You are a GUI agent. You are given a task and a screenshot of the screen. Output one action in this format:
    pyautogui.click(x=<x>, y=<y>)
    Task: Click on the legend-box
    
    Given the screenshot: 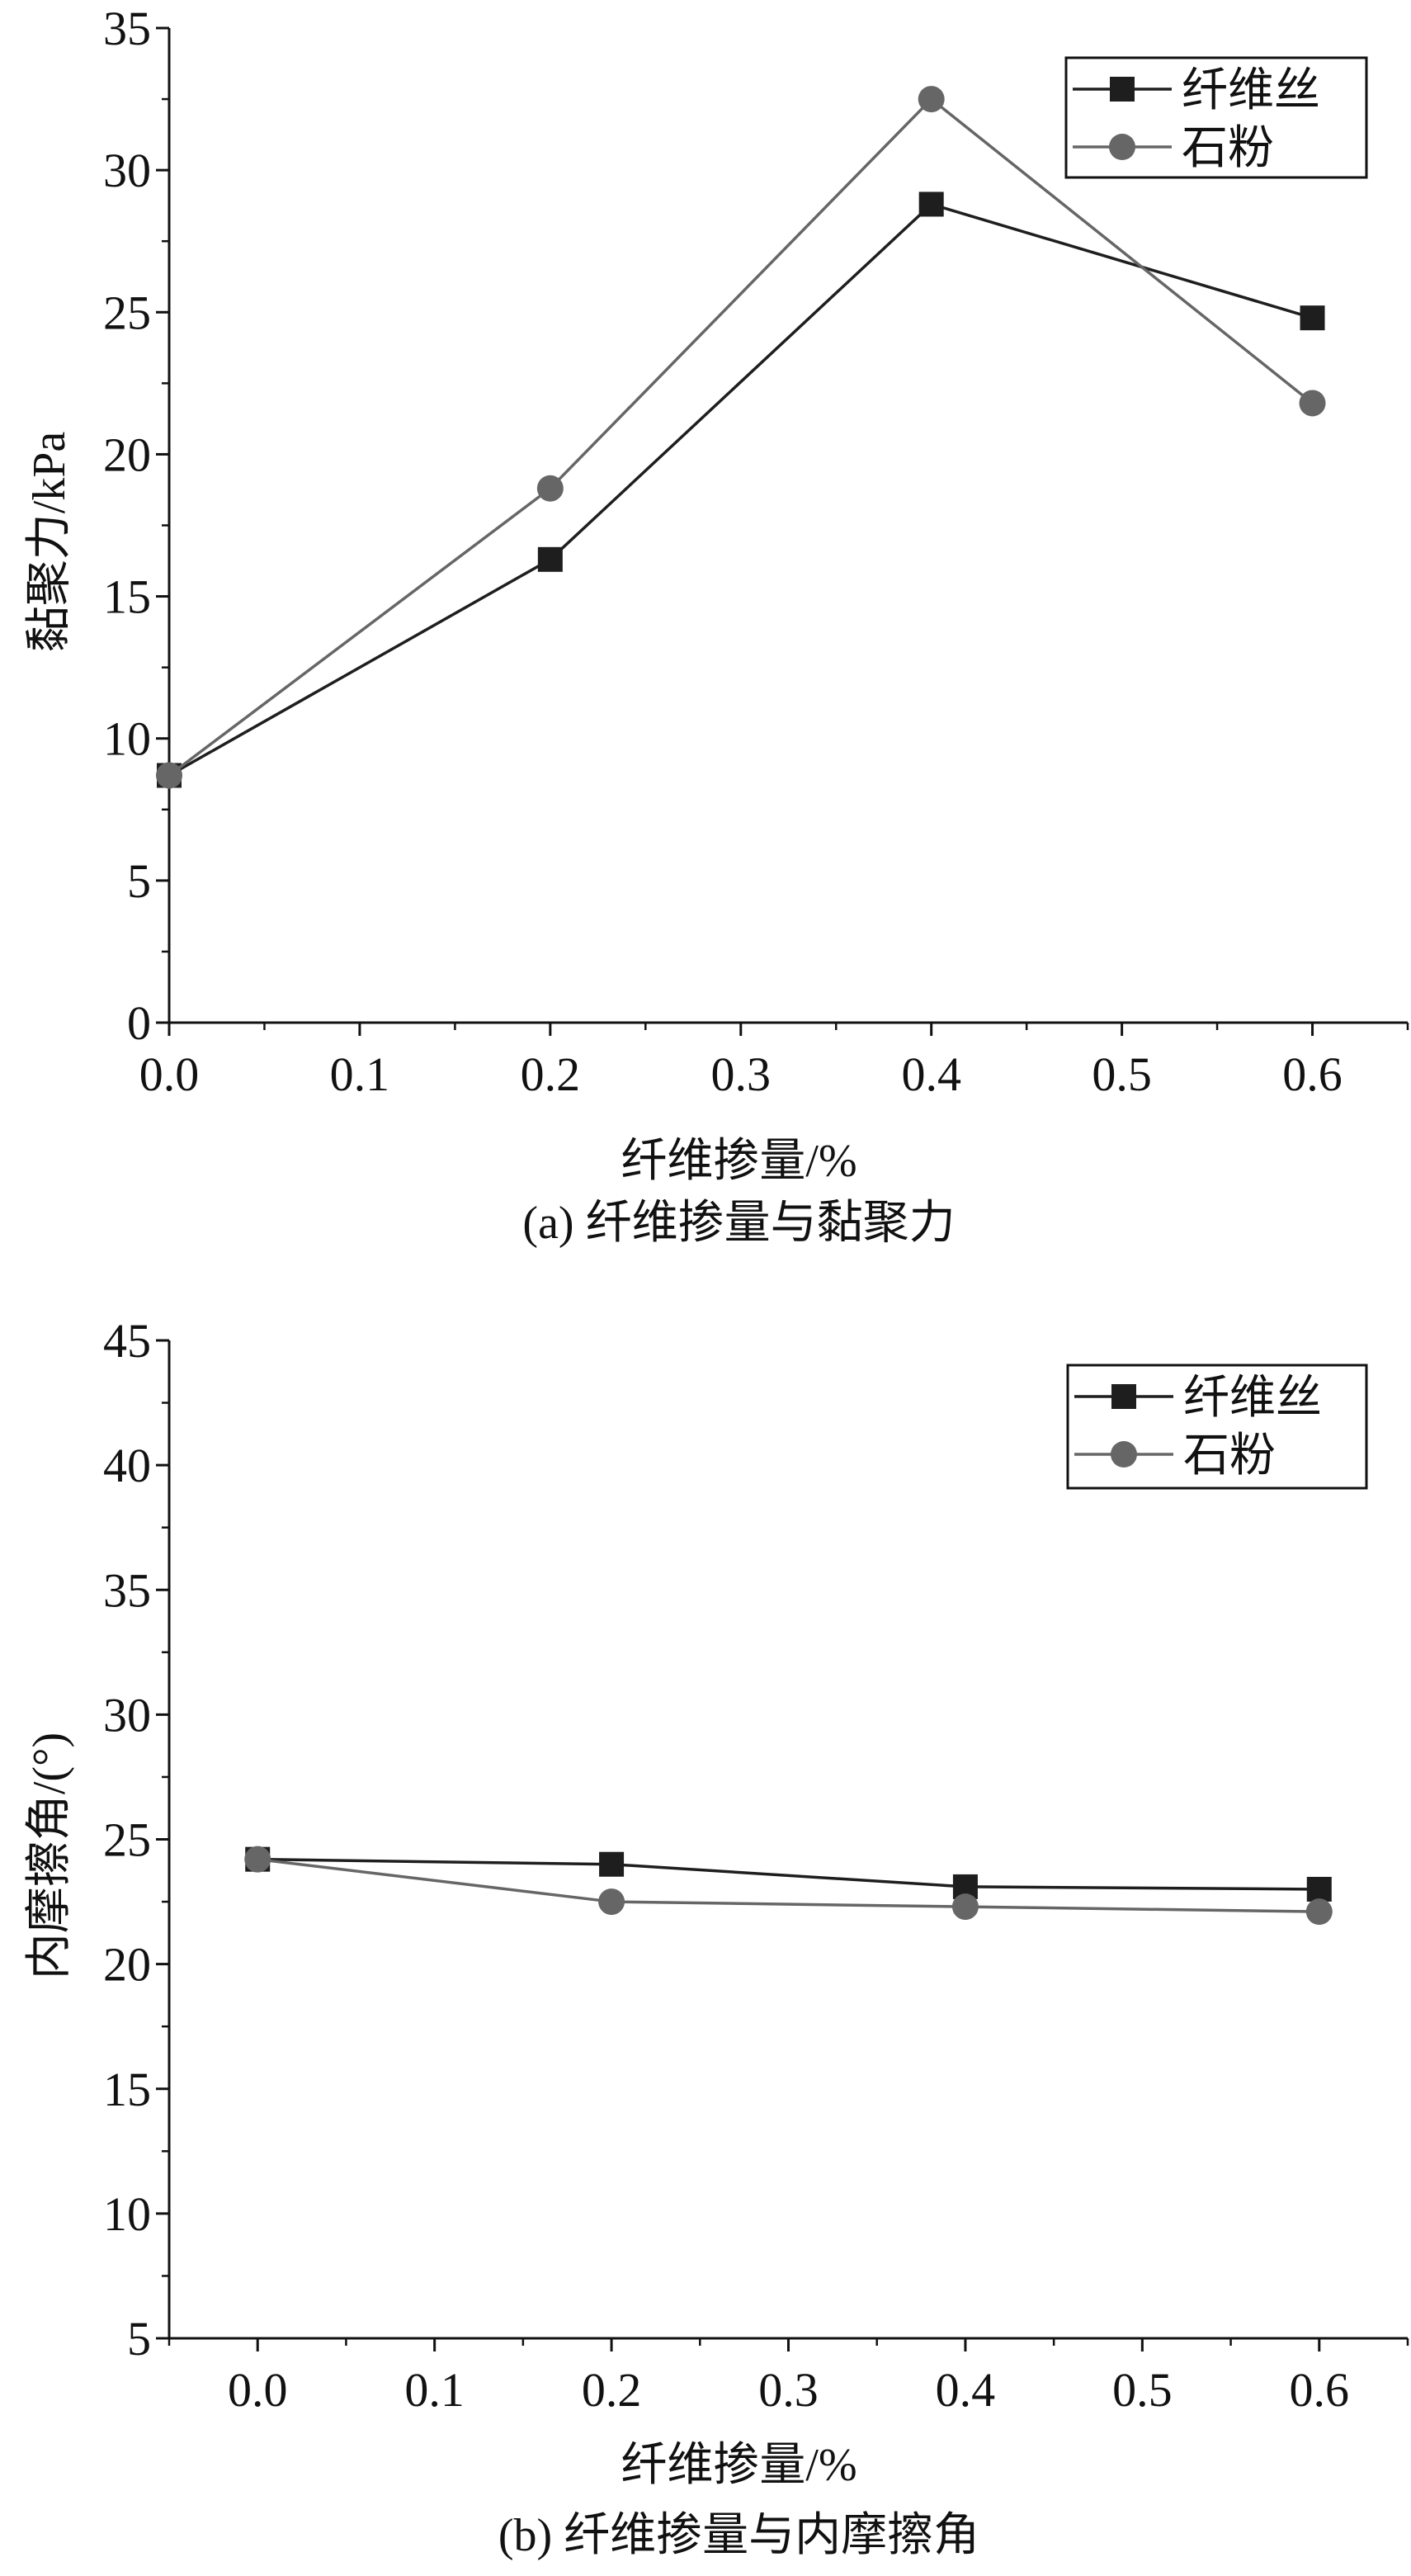 What is the action you would take?
    pyautogui.click(x=1217, y=1427)
    